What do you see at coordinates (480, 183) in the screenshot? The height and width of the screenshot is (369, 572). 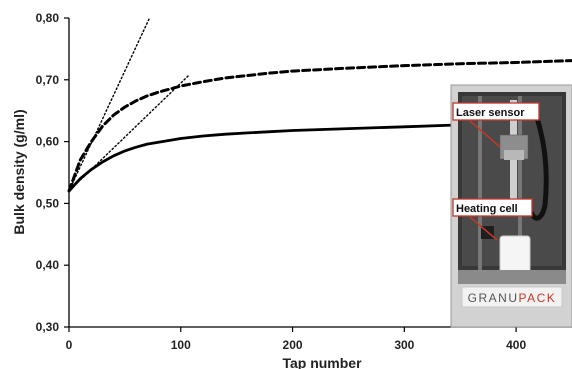 I see `inset-rail-left` at bounding box center [480, 183].